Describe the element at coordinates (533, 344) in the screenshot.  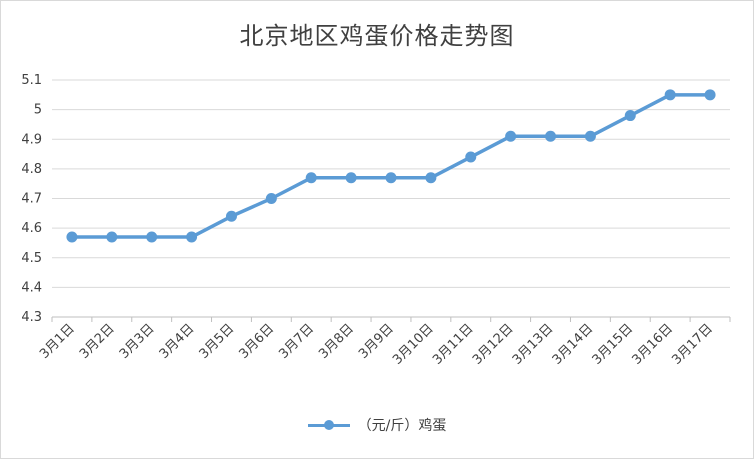
I see `x-tick-label: 3月13日` at that location.